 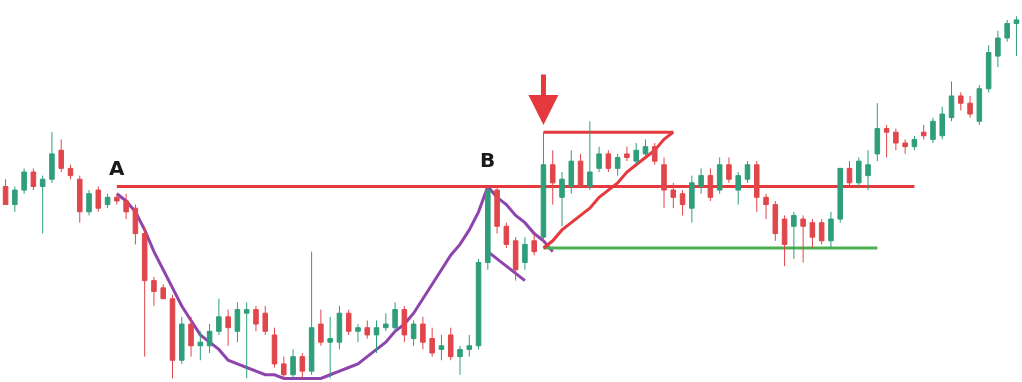 What do you see at coordinates (488, 160) in the screenshot?
I see `annotation: B` at bounding box center [488, 160].